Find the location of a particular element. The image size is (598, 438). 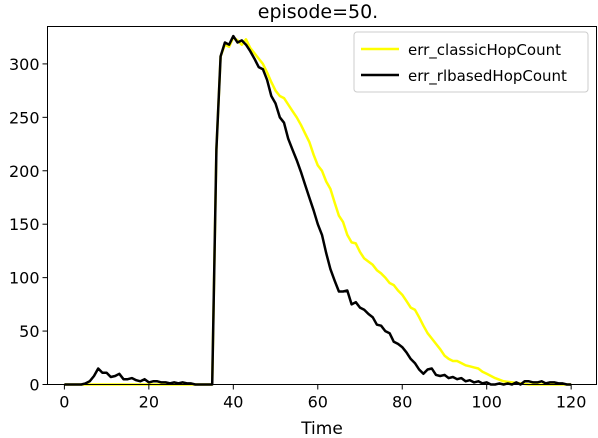

chart-title: episode=50. is located at coordinates (318, 12).